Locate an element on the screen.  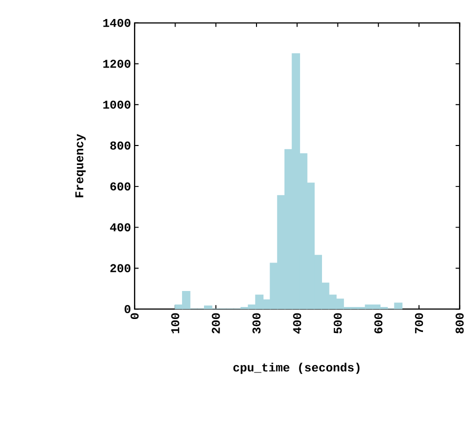
y-tick-label: 1400 is located at coordinates (116, 23).